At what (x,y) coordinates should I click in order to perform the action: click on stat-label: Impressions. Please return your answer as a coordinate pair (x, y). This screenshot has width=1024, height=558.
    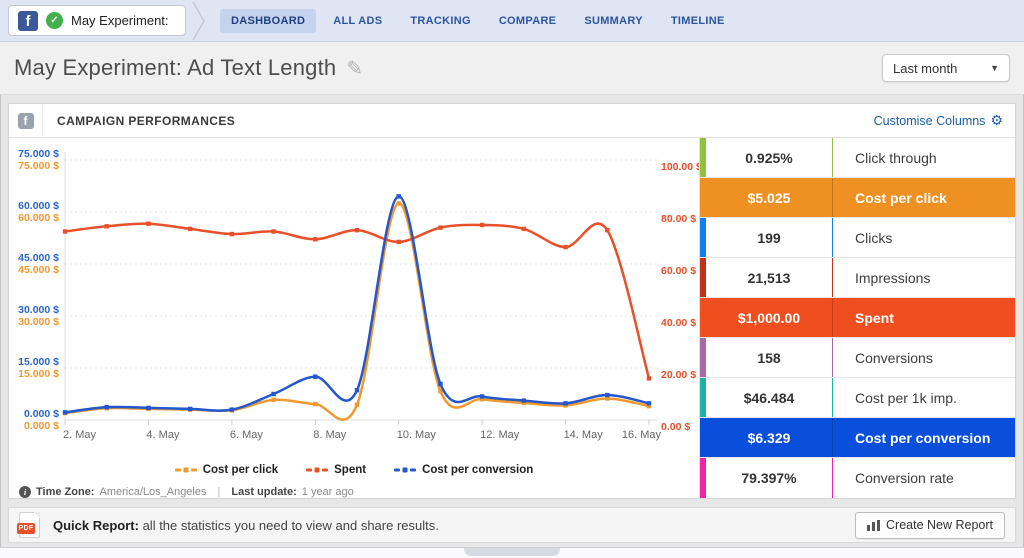
    Looking at the image, I should click on (893, 277).